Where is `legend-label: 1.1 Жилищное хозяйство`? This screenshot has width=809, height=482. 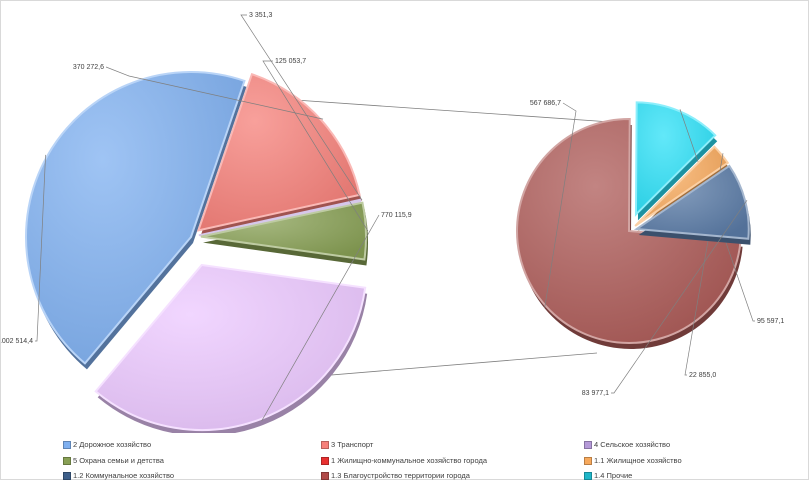
legend-label: 1.1 Жилищное хозяйство is located at coordinates (638, 460).